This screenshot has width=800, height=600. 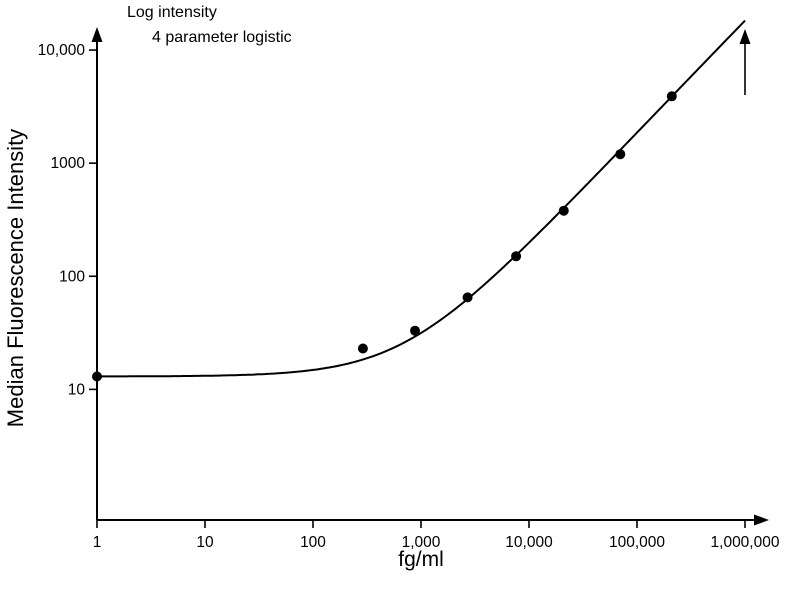 I want to click on x-tick-label: 100,000, so click(x=637, y=542).